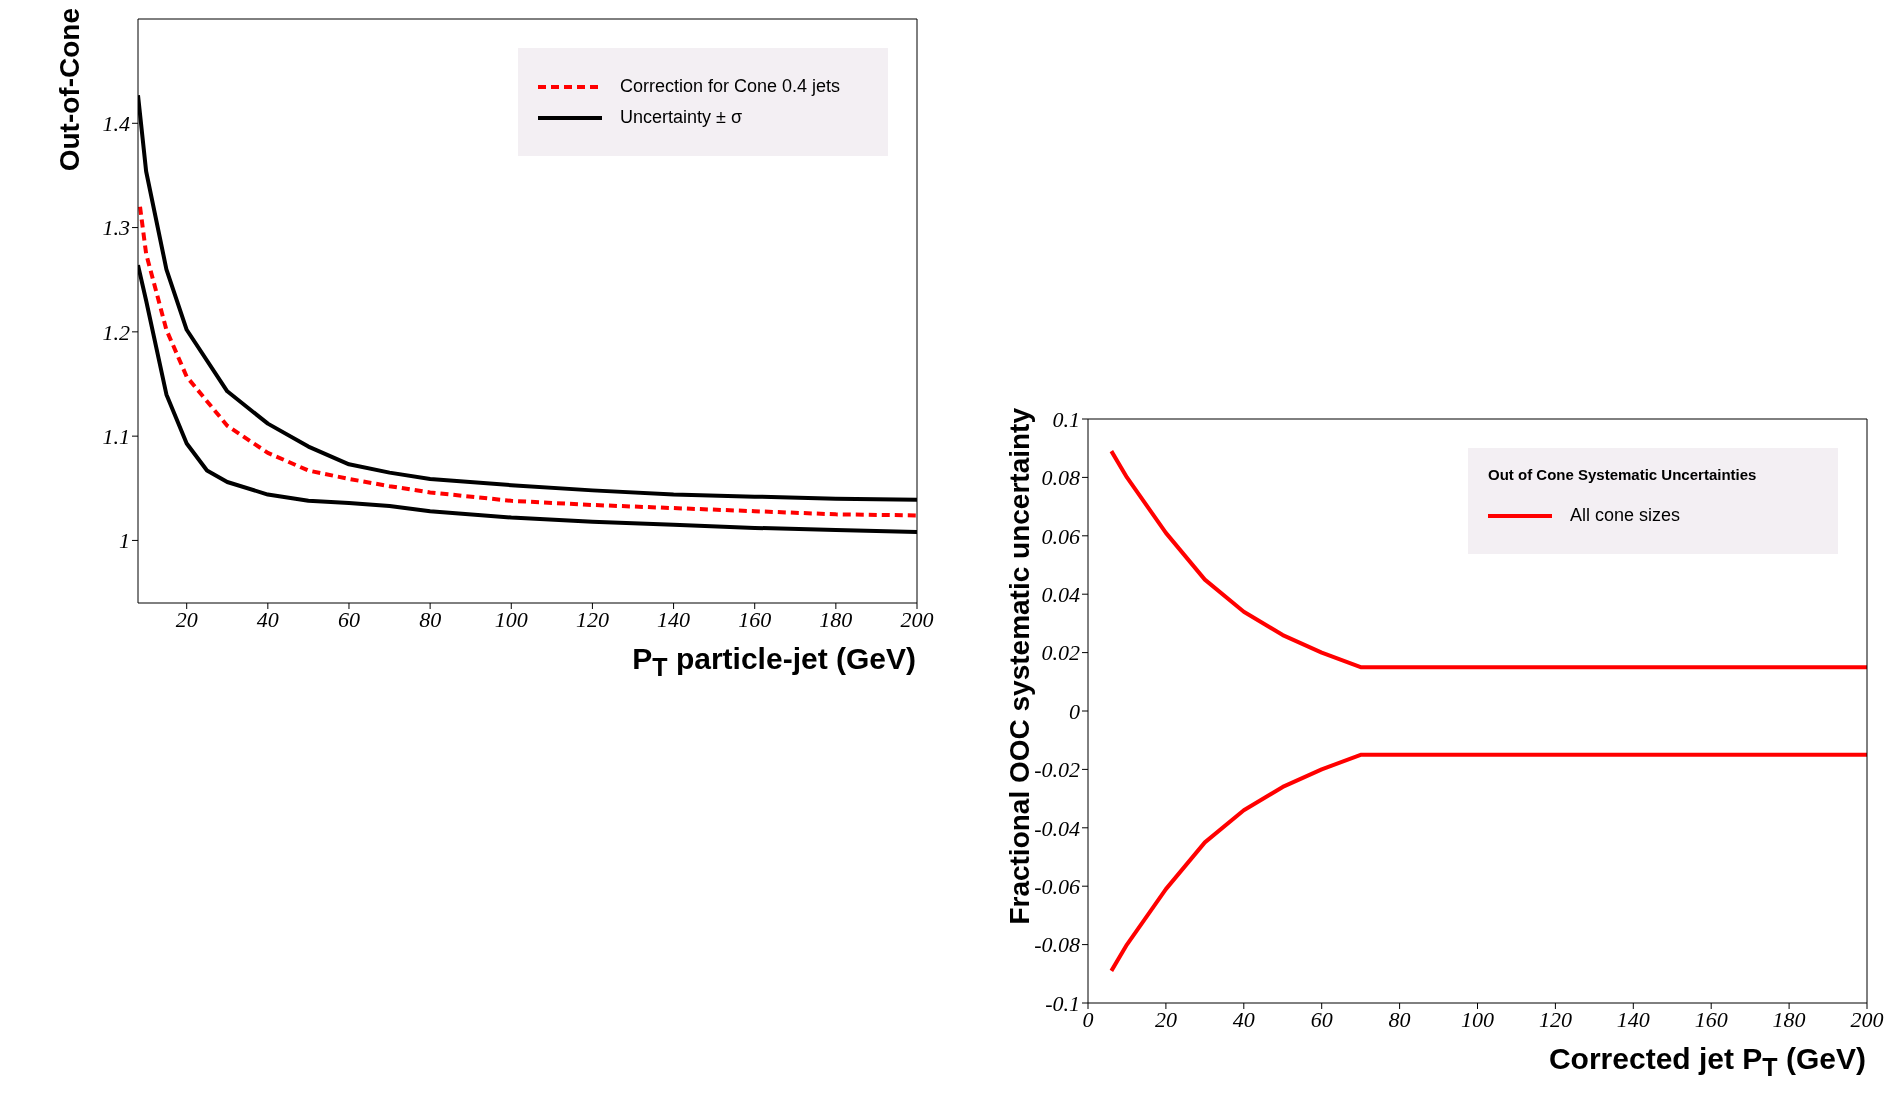 The width and height of the screenshot is (1896, 1108). Describe the element at coordinates (774, 662) in the screenshot. I see `x-axis-title: P$_{T}$ particle-jet (GeV)` at that location.